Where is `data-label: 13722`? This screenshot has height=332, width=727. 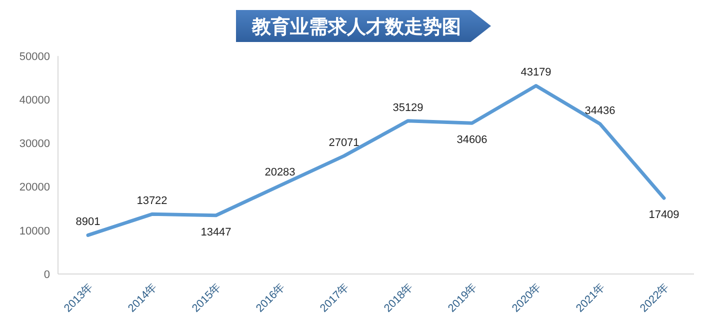
data-label: 13722 is located at coordinates (152, 201).